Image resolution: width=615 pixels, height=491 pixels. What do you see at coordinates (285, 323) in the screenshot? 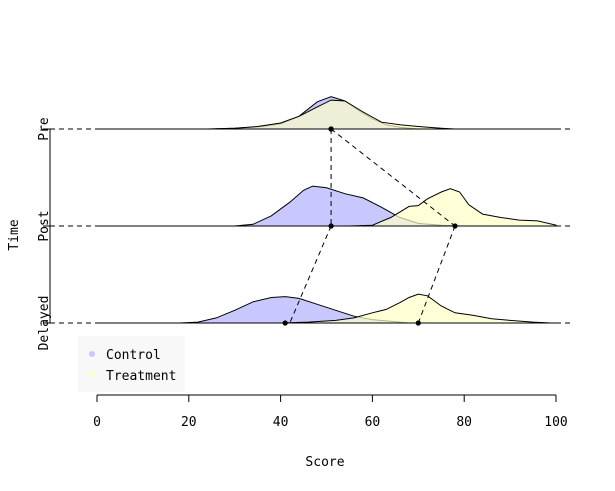
I see `mean-point-control-delayed` at bounding box center [285, 323].